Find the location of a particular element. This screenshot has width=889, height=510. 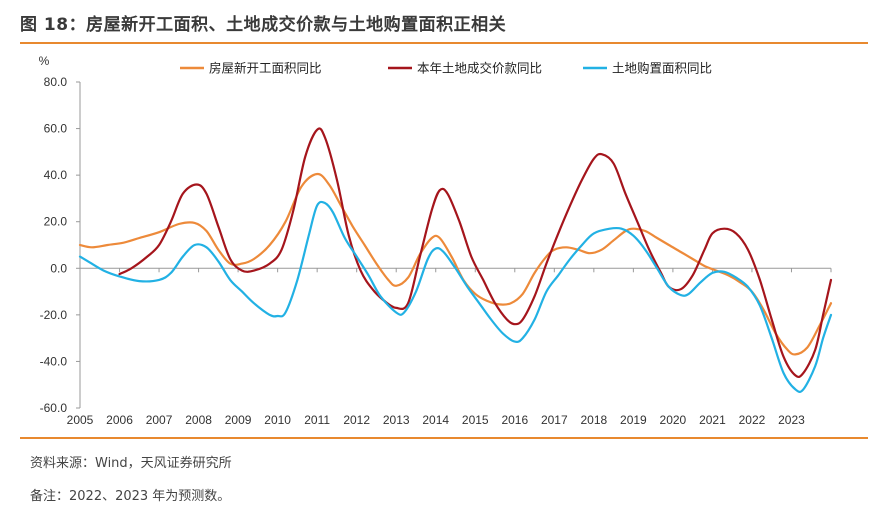

x-tick-label: 2018 is located at coordinates (593, 420).